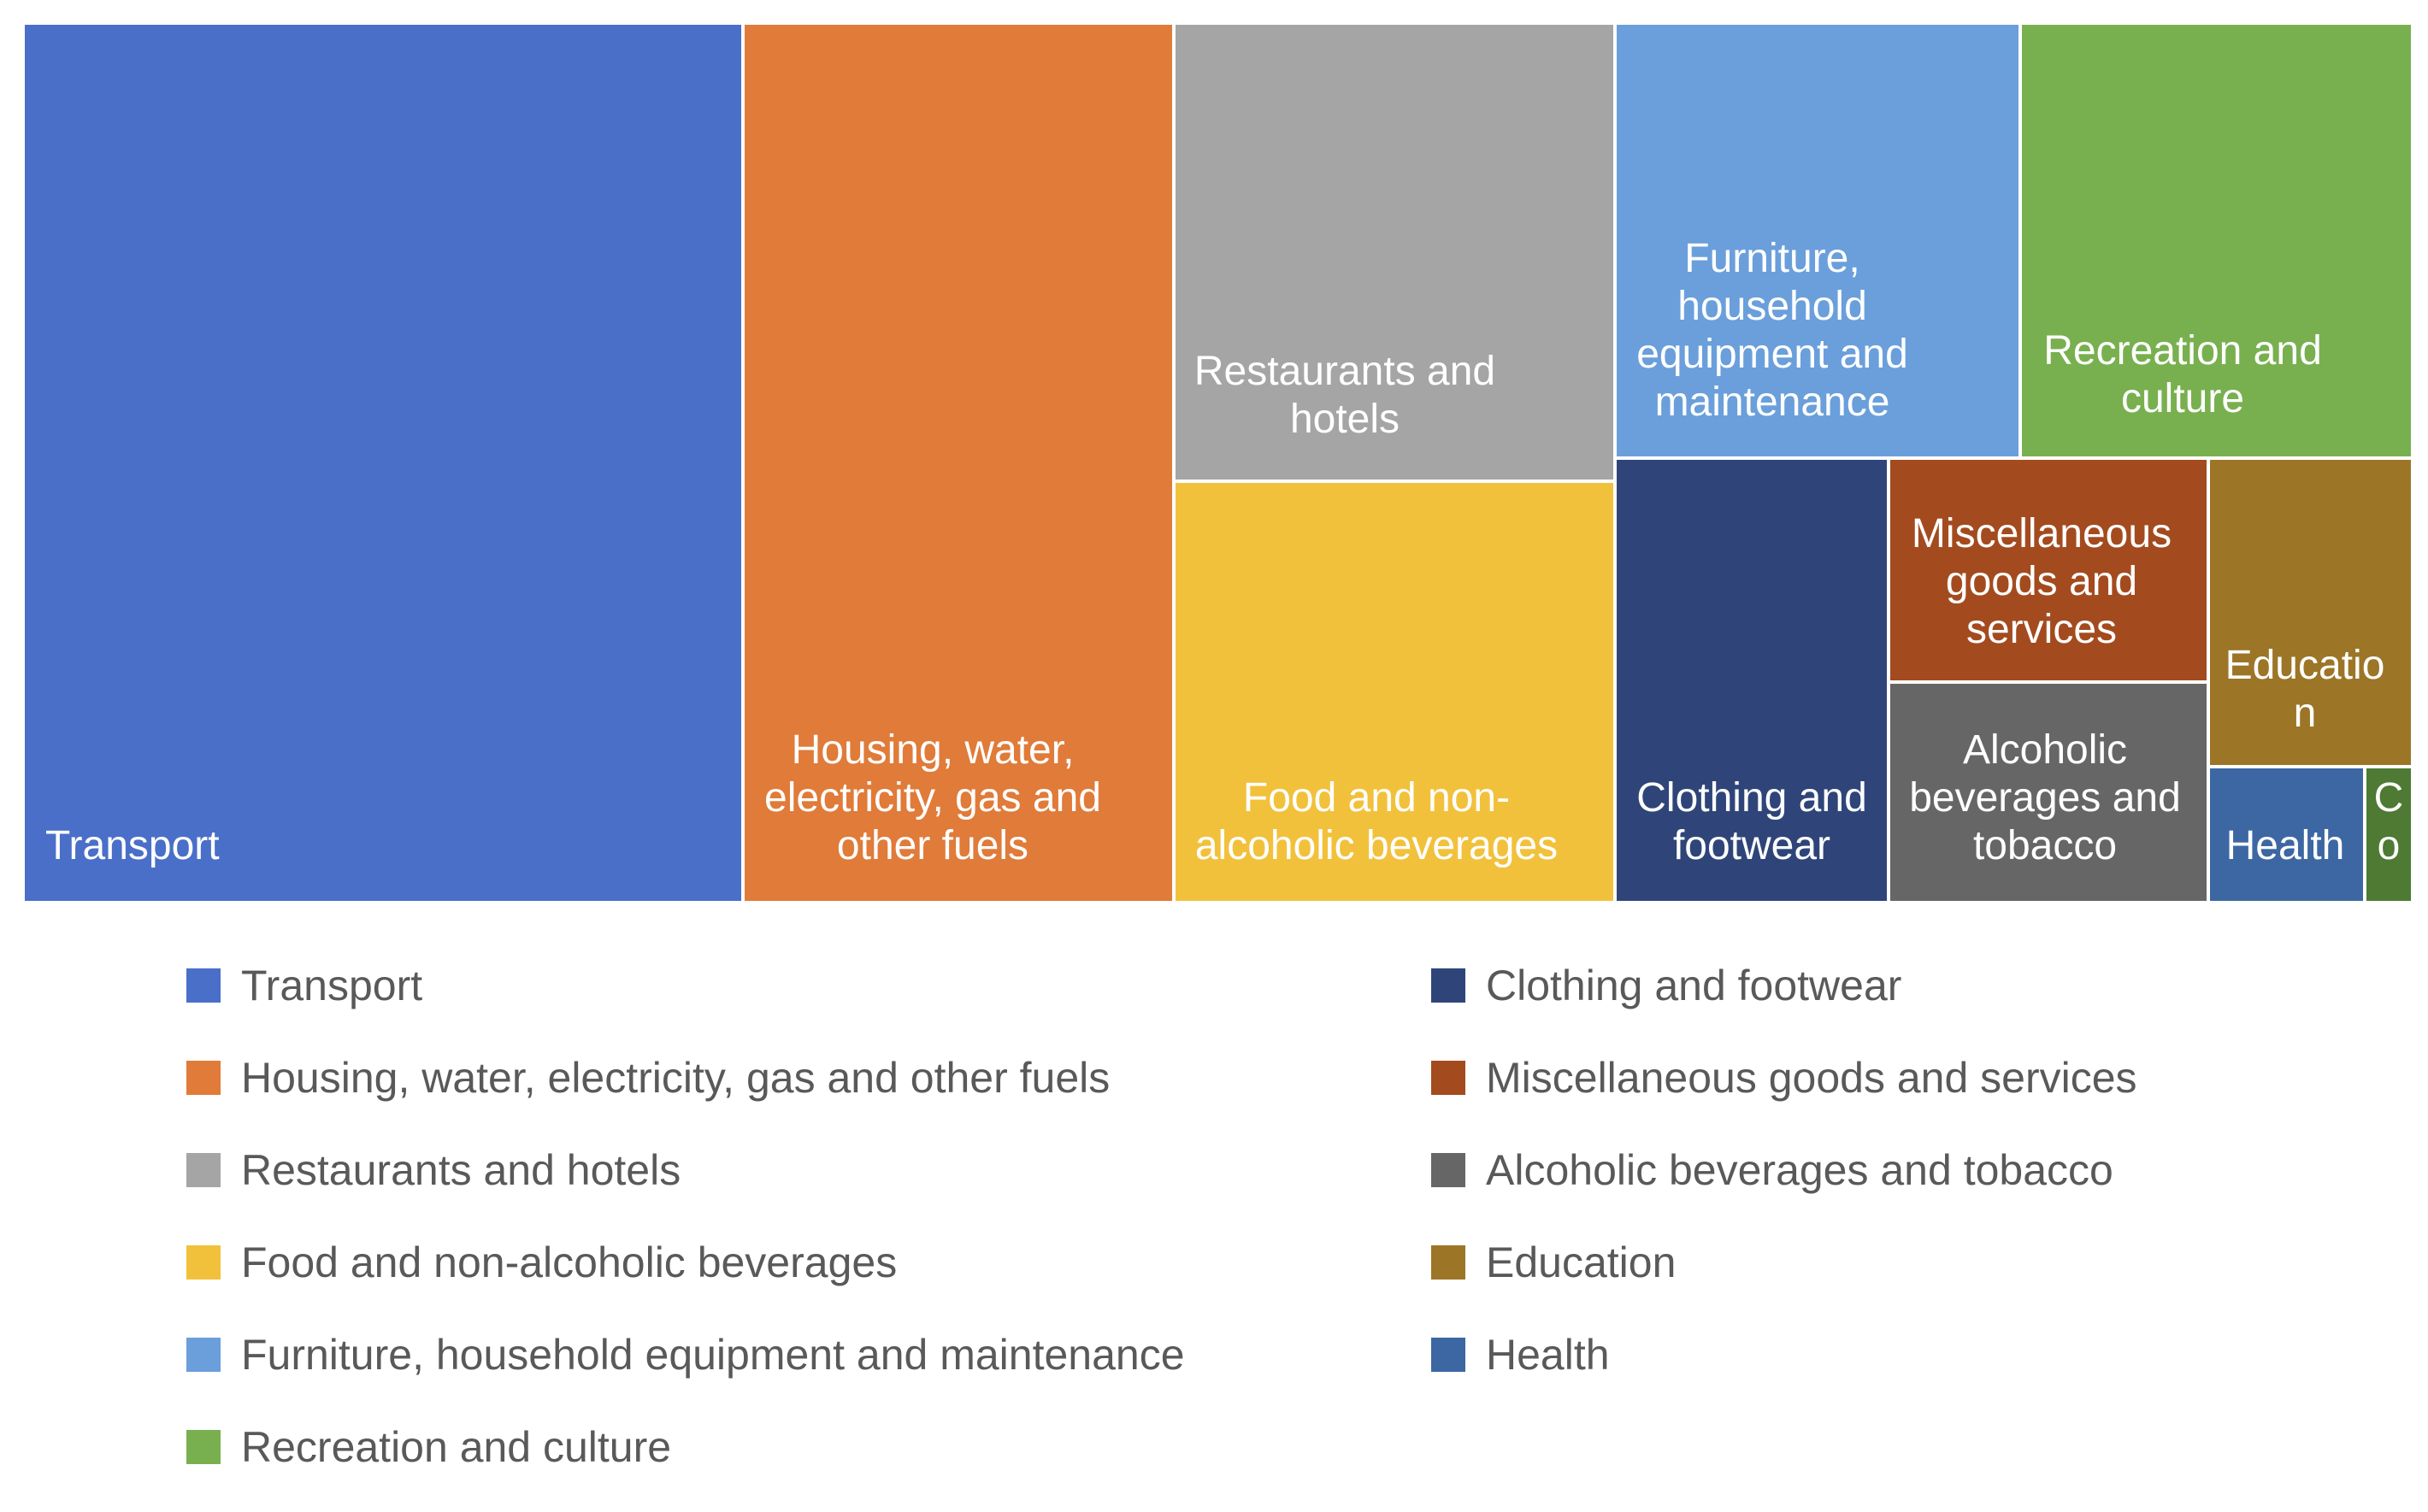  I want to click on legend-swatch-miscellaneous-goods-and-services, so click(1448, 1078).